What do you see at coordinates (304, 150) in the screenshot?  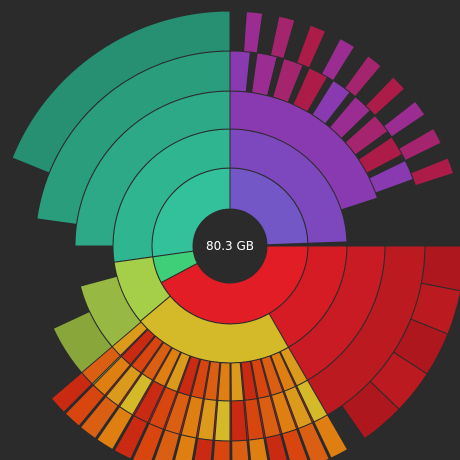 I see `purple-segment-ring3` at bounding box center [304, 150].